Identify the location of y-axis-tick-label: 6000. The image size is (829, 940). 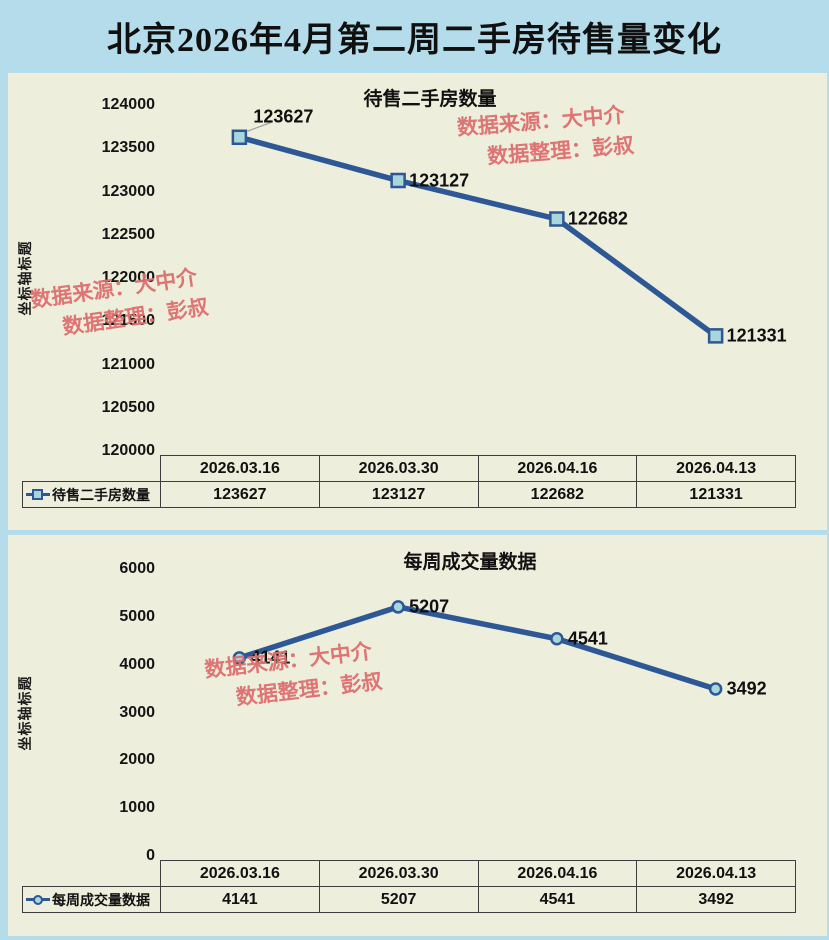
(137, 568).